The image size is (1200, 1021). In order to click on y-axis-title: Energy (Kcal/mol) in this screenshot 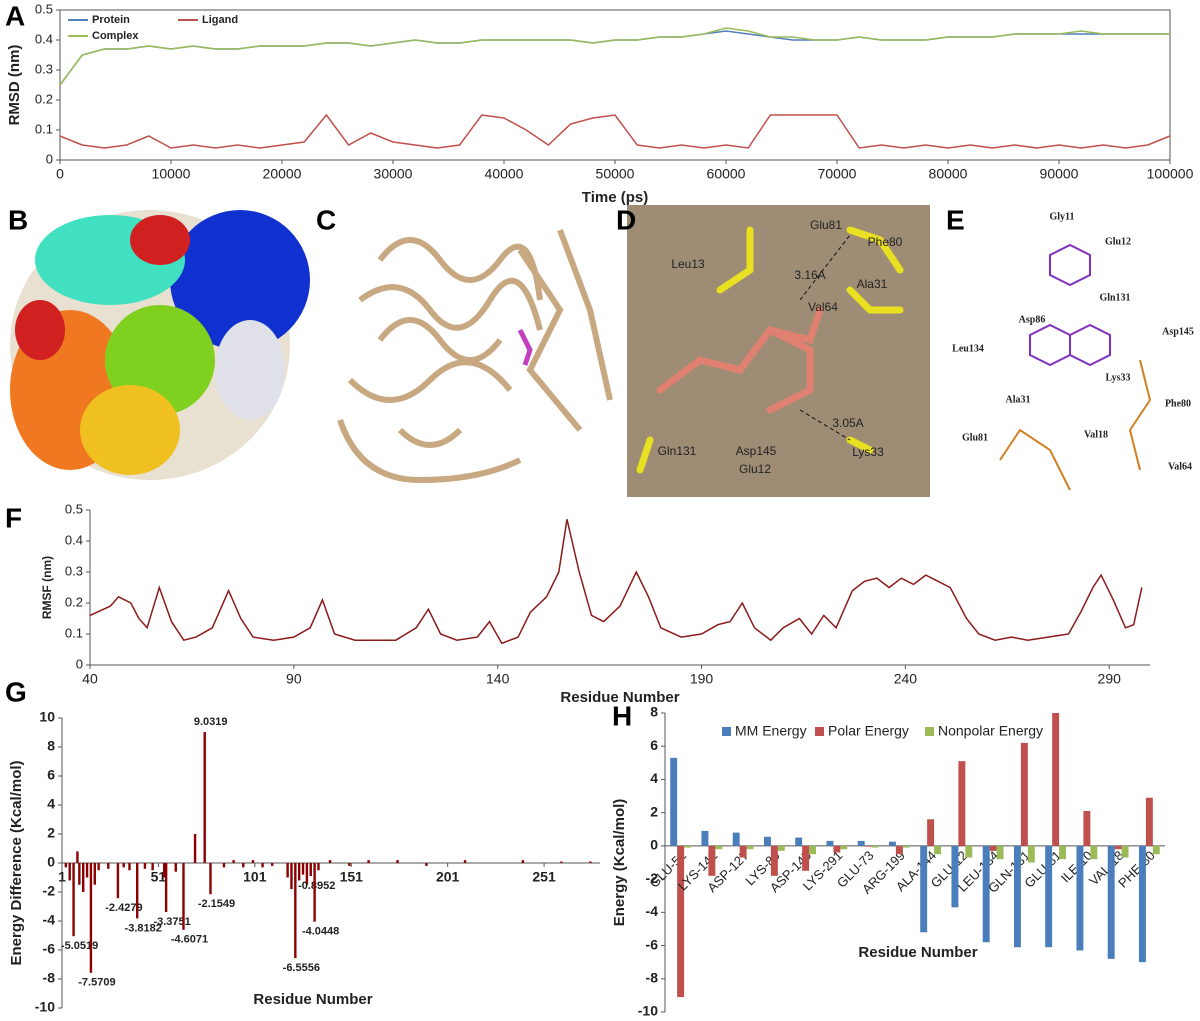, I will do `click(619, 863)`.